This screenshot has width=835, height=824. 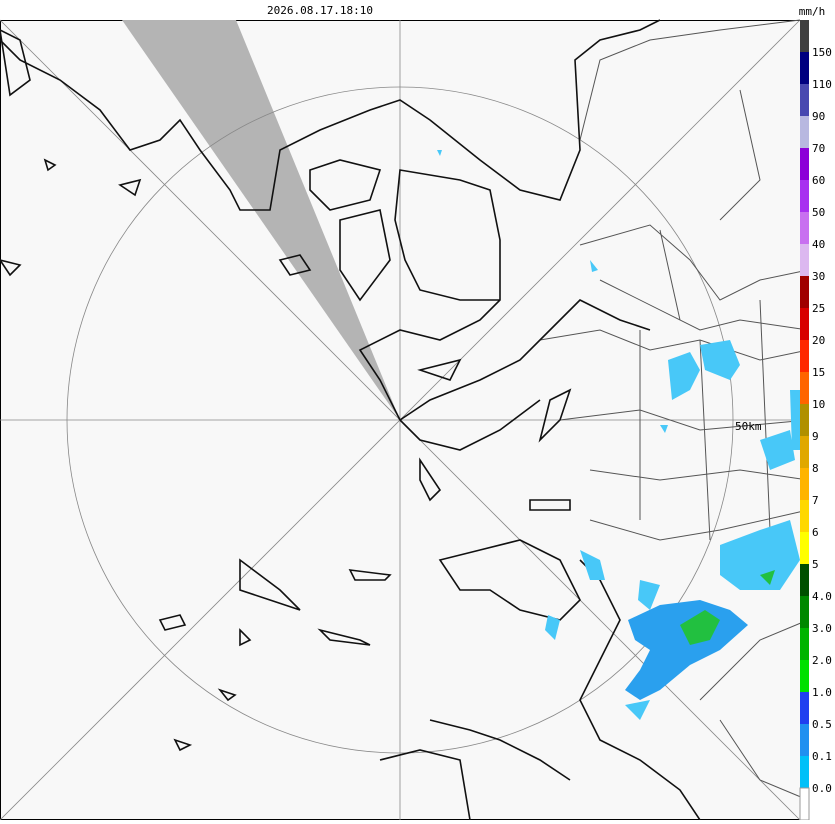 What do you see at coordinates (822, 84) in the screenshot?
I see `legend-label: 110` at bounding box center [822, 84].